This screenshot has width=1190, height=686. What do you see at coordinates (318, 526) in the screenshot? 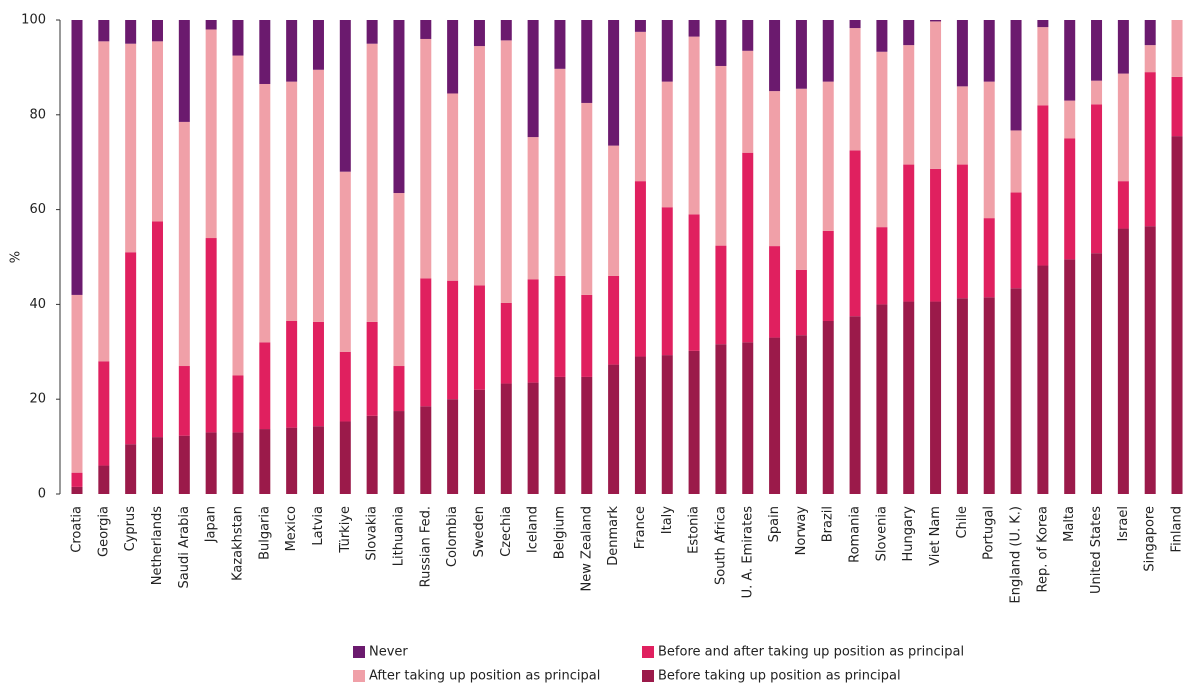
I see `x-tick-label: Latvia` at bounding box center [318, 526].